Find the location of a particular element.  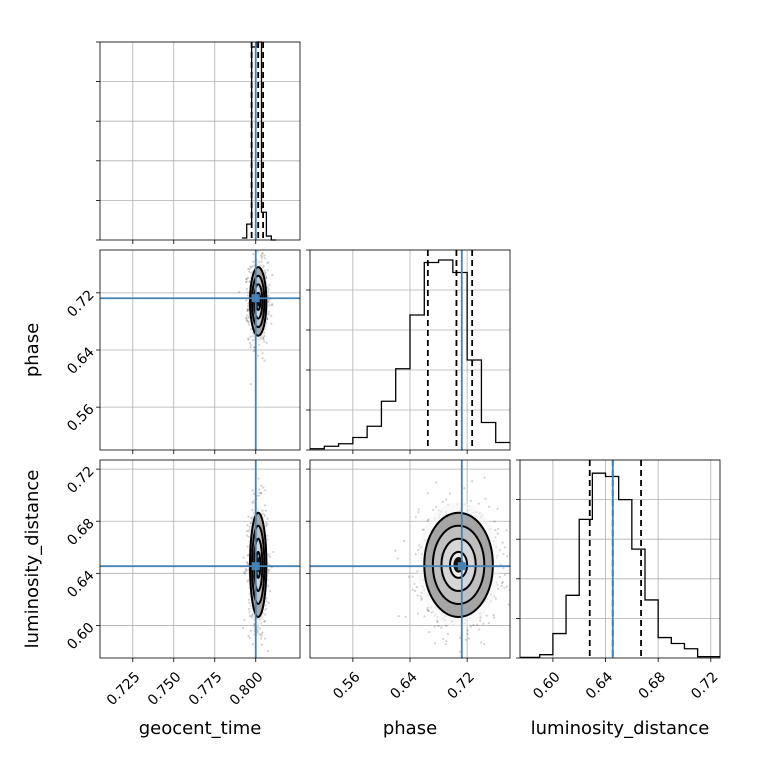

x-tick-label: 0.72 is located at coordinates (704, 685).